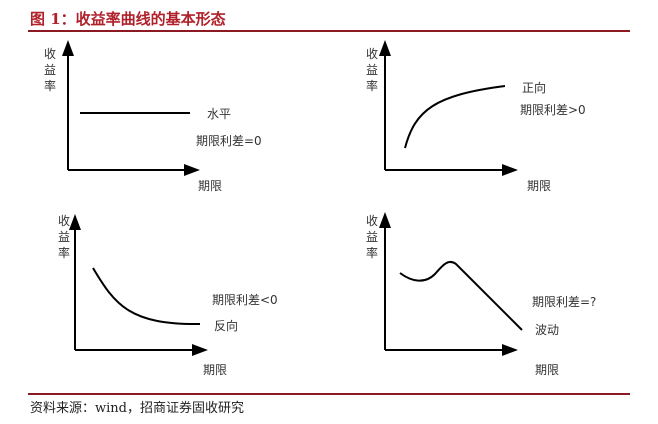  I want to click on shape-label: 水平, so click(219, 114).